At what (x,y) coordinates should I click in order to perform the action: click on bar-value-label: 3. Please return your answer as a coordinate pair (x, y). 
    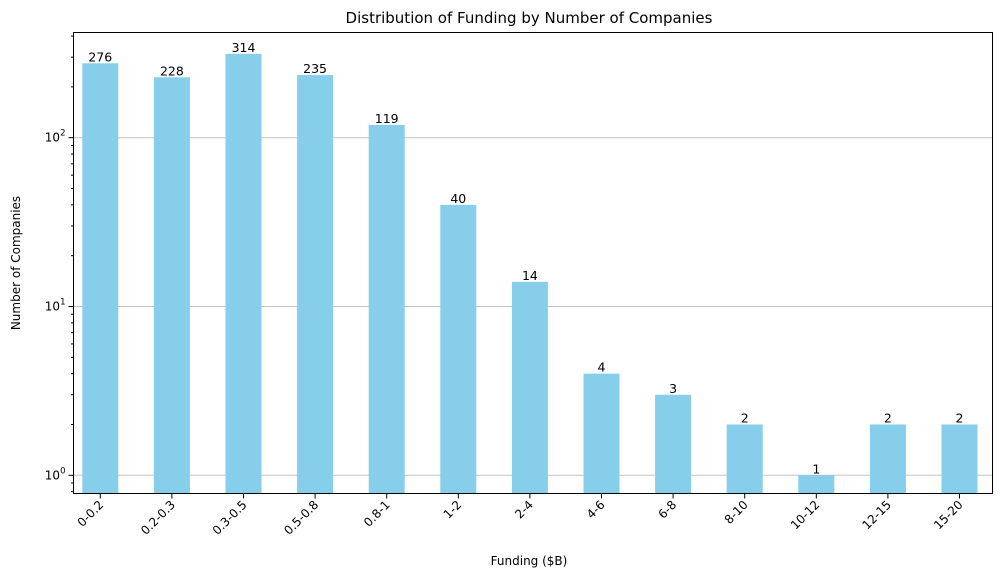
    Looking at the image, I should click on (673, 388).